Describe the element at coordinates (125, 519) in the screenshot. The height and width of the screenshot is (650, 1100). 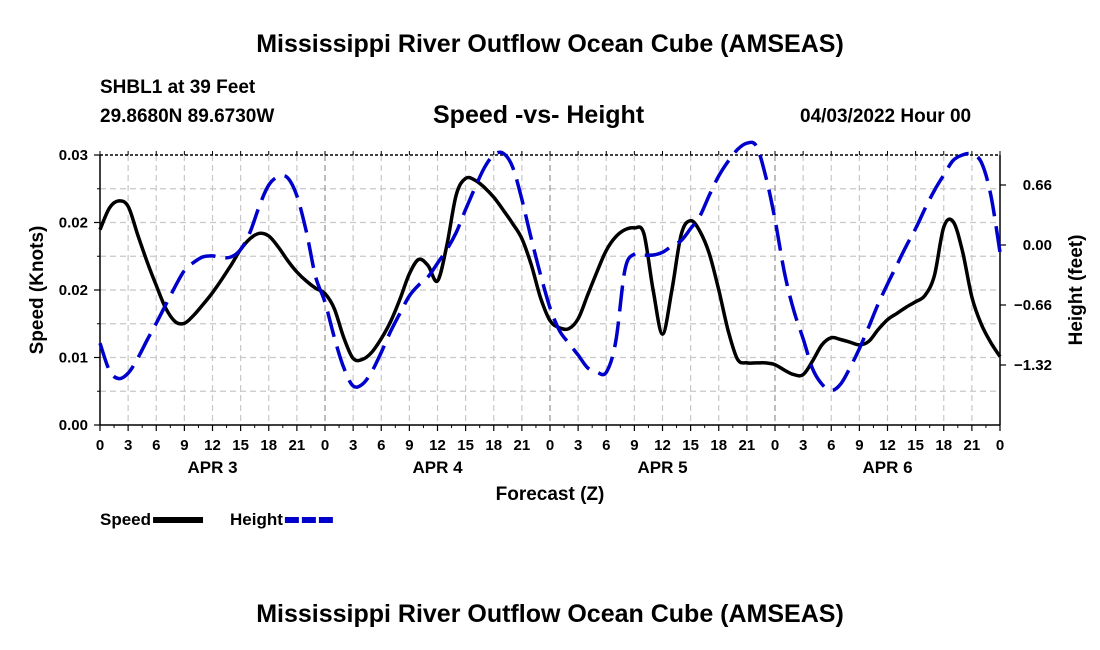
I see `legend-label-speed: Speed` at that location.